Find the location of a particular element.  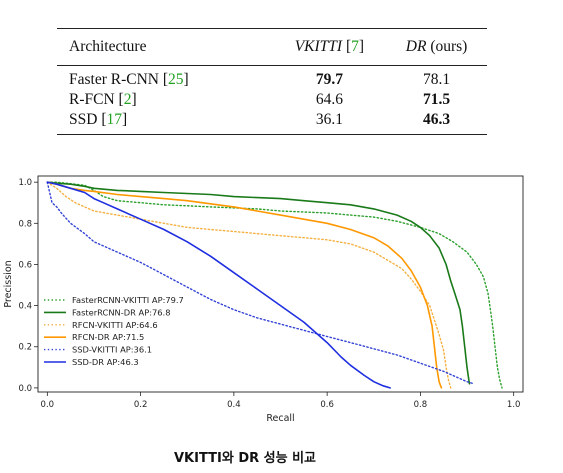

citation-link: 25 is located at coordinates (176, 79).